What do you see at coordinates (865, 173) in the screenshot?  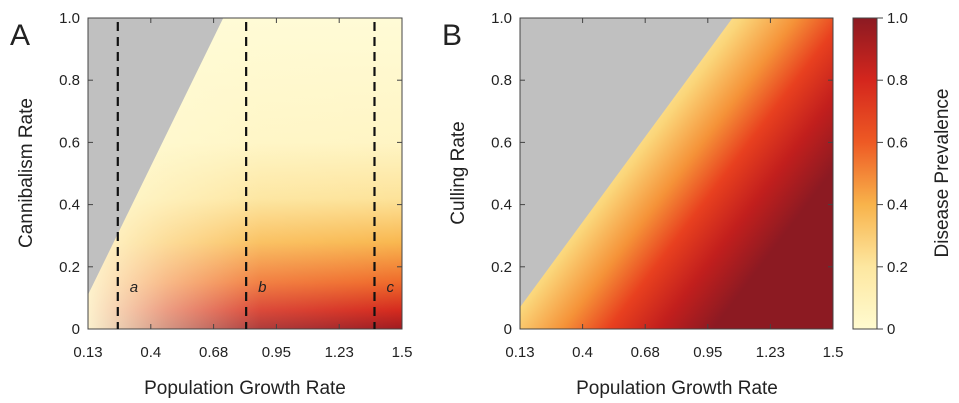 I see `colorbar` at bounding box center [865, 173].